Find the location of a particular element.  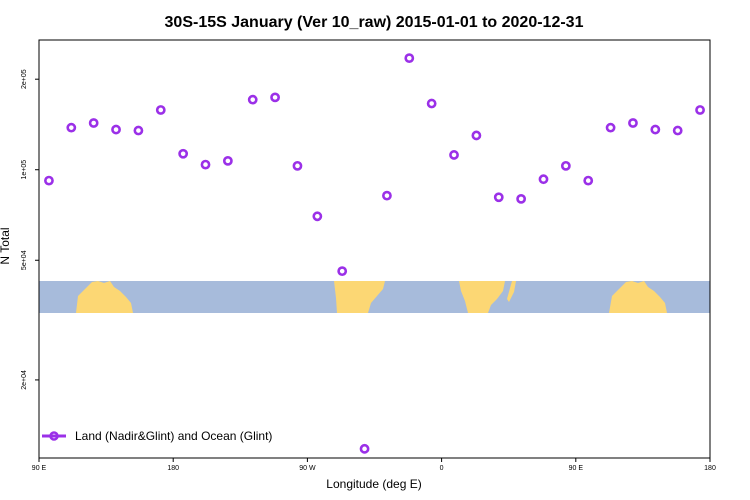

x-tick-label: 90 W is located at coordinates (307, 468).